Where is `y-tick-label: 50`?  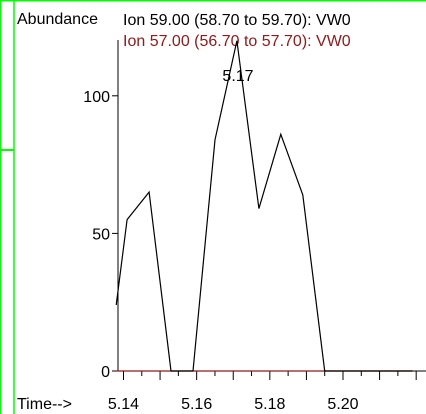 y-tick-label: 50 is located at coordinates (101, 234).